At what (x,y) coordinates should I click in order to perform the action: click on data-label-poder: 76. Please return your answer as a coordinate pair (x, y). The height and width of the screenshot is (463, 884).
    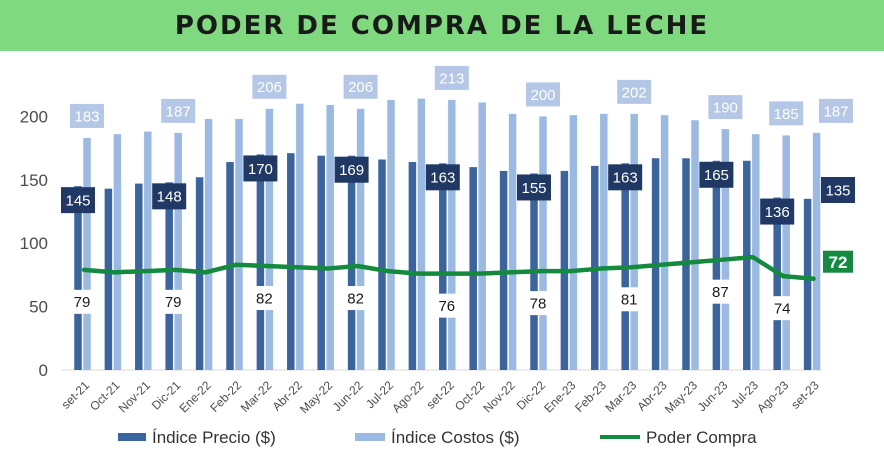
    Looking at the image, I should click on (446, 306).